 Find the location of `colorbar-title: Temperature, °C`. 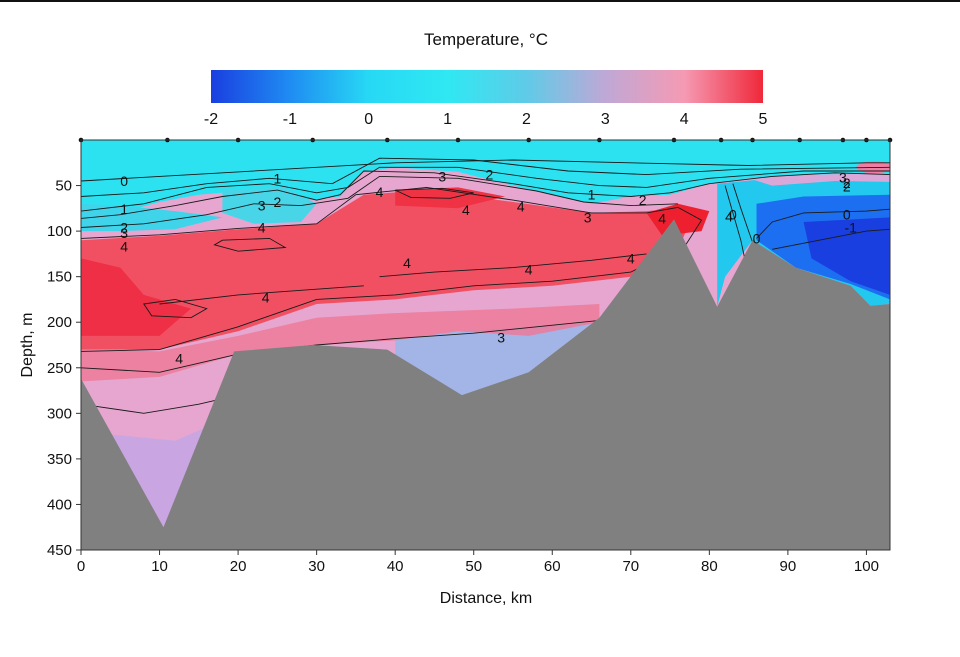

colorbar-title: Temperature, °C is located at coordinates (486, 39).